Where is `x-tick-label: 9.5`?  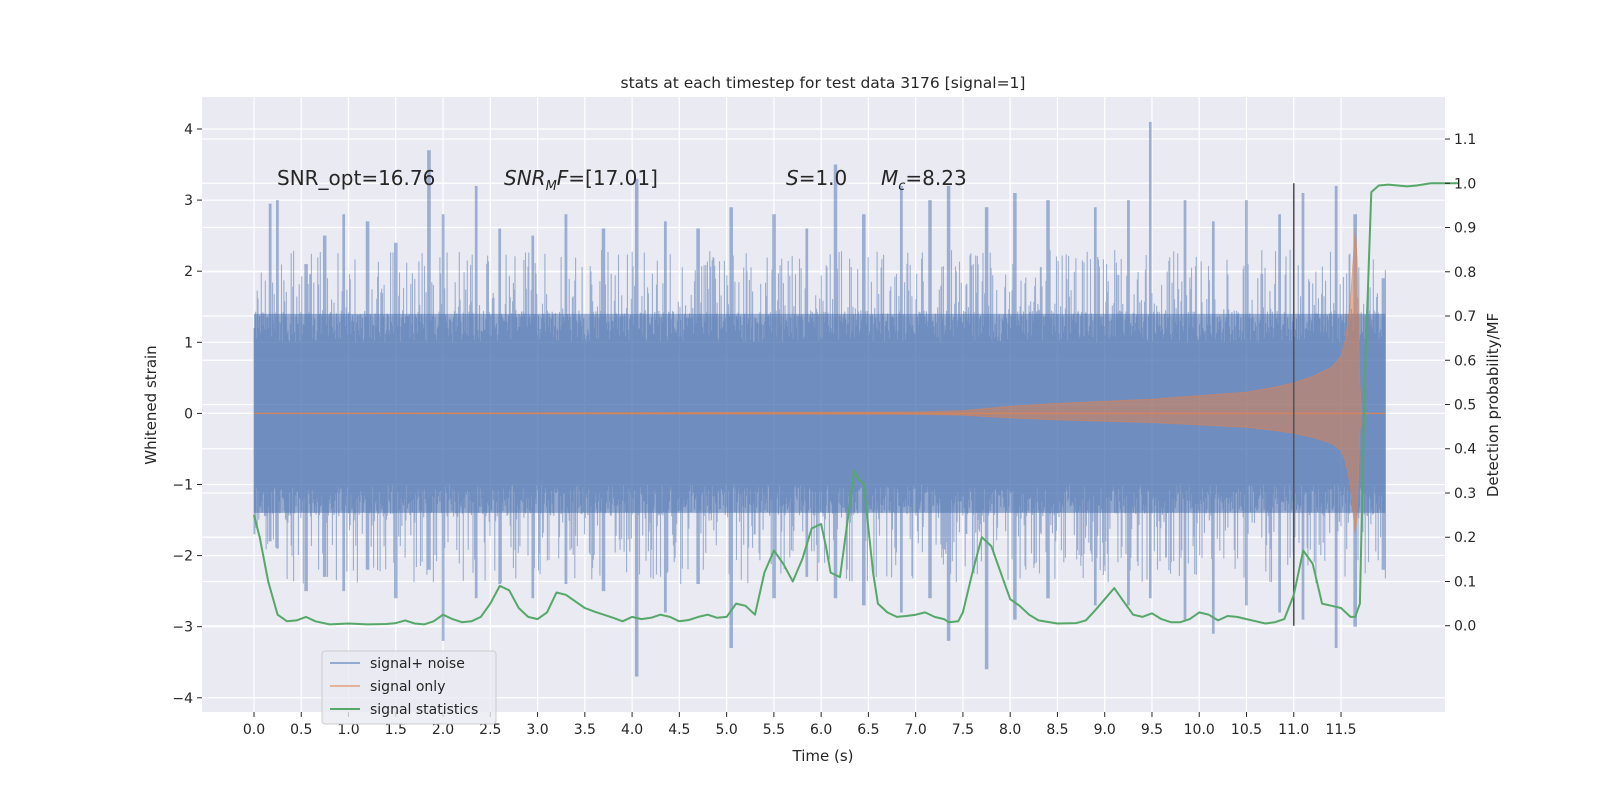 x-tick-label: 9.5 is located at coordinates (1152, 730).